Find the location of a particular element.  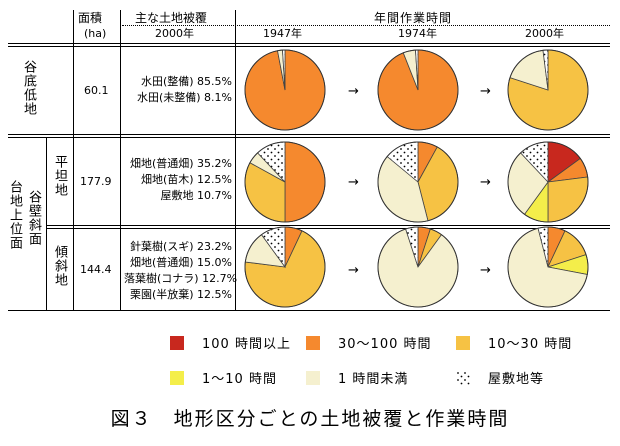

area-value: 177.9 is located at coordinates (96, 181).